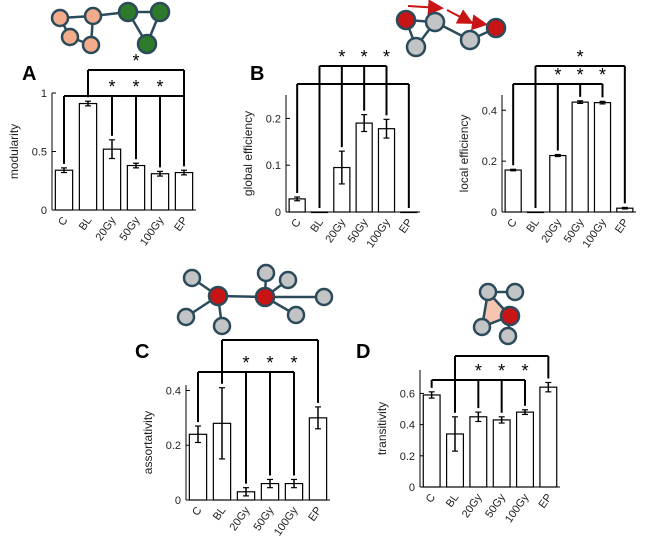 The image size is (645, 546). I want to click on y-axis-label: modularity, so click(14, 151).